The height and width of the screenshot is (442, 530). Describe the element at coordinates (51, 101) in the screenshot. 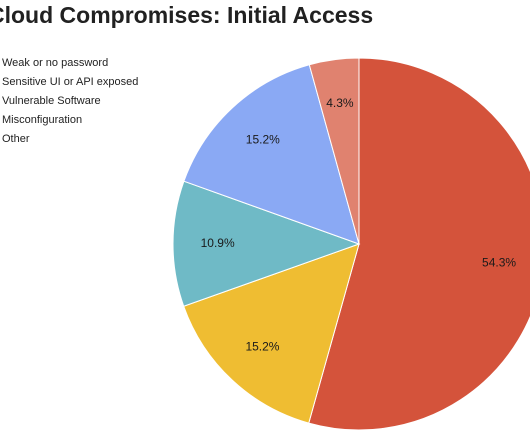

I see `legend-label: Vulnerable Software` at that location.